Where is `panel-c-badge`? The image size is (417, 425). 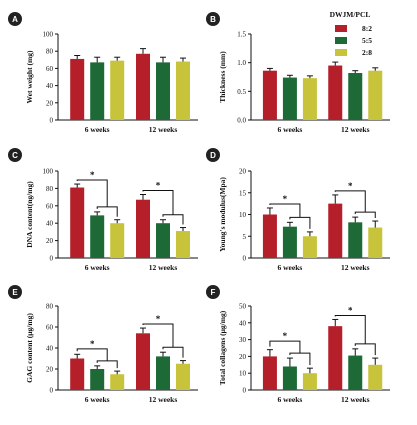
panel-c-badge is located at coordinates (15, 155).